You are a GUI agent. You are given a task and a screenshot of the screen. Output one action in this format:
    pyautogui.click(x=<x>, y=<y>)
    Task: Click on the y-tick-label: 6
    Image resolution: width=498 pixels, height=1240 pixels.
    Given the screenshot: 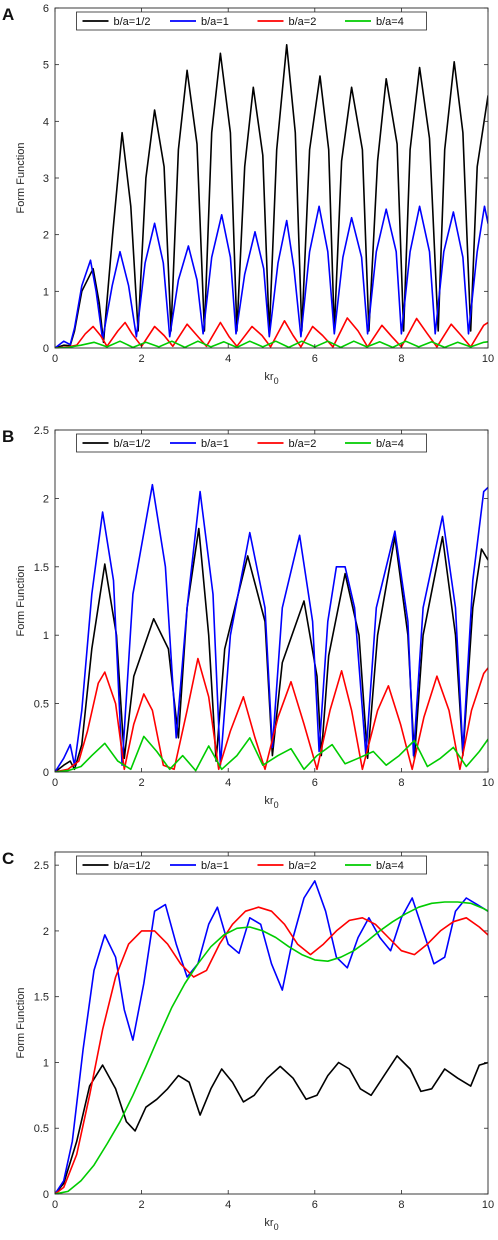 What is the action you would take?
    pyautogui.click(x=46, y=9)
    